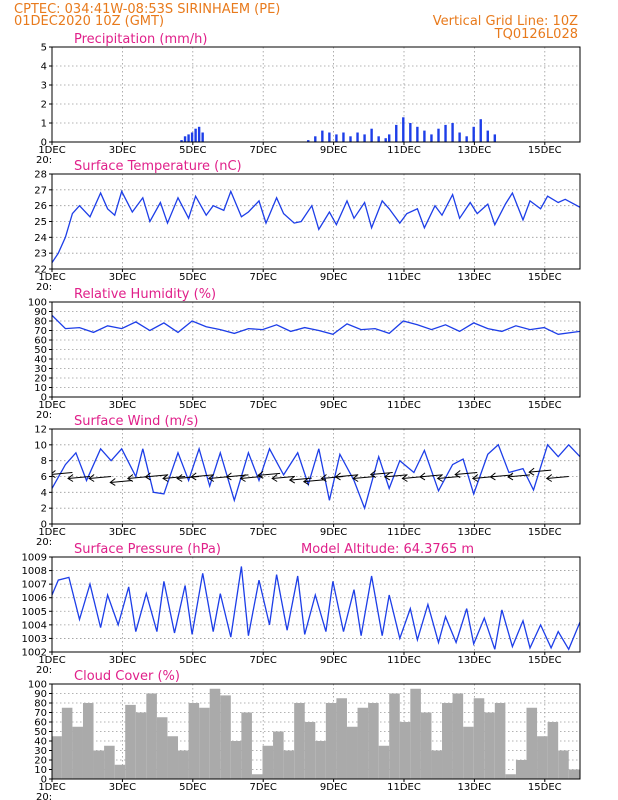 The height and width of the screenshot is (800, 618). What do you see at coordinates (316, 94) in the screenshot?
I see `precipitation-frame` at bounding box center [316, 94].